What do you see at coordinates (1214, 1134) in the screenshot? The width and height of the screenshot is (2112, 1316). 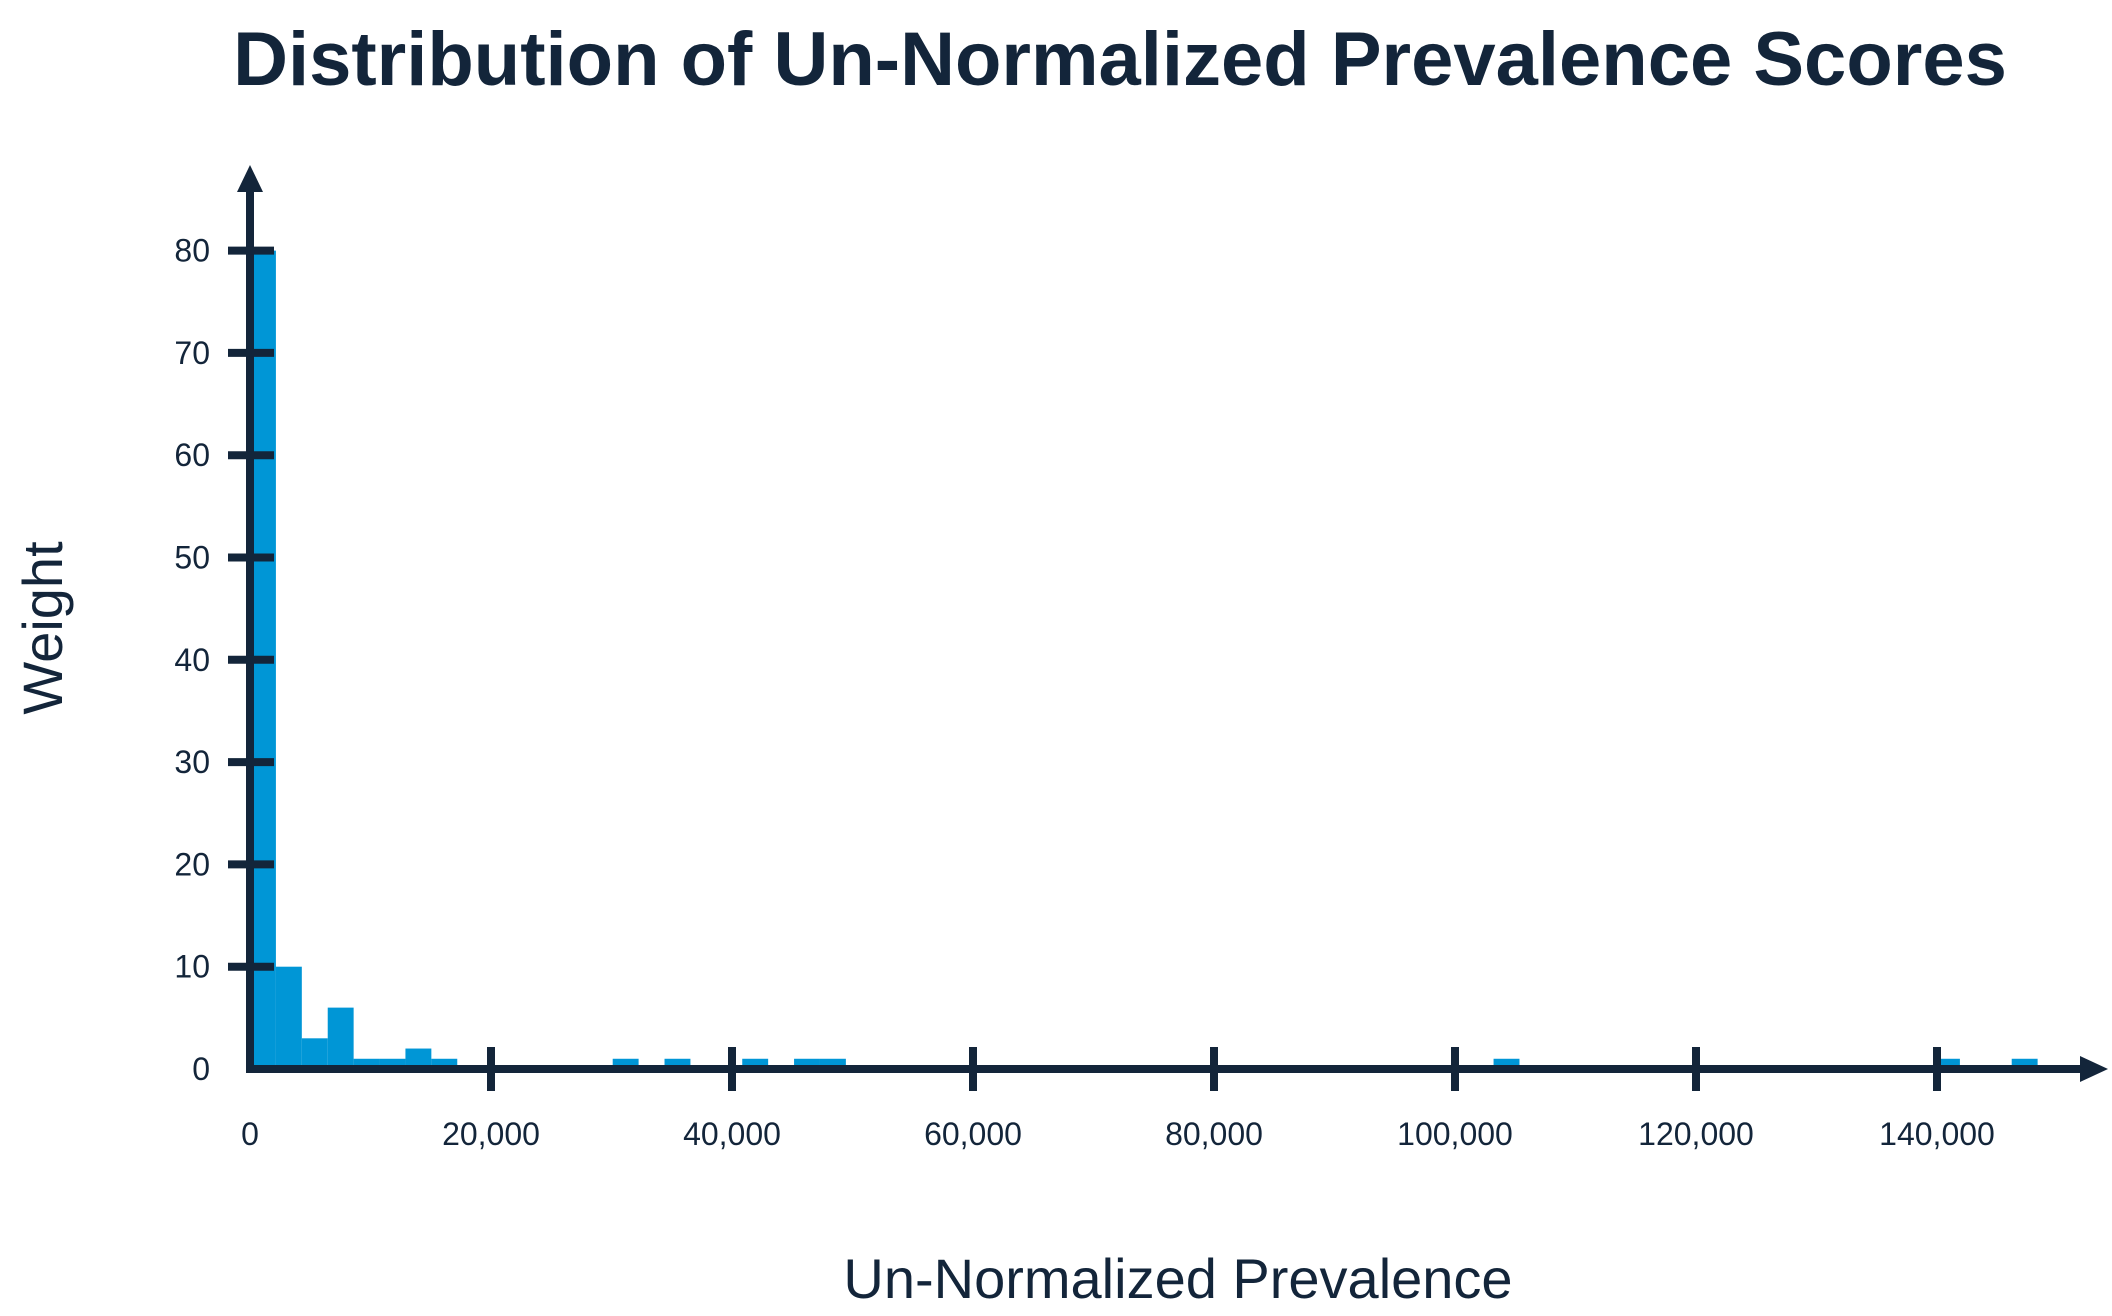 I see `x-tick-label: 80,000` at bounding box center [1214, 1134].